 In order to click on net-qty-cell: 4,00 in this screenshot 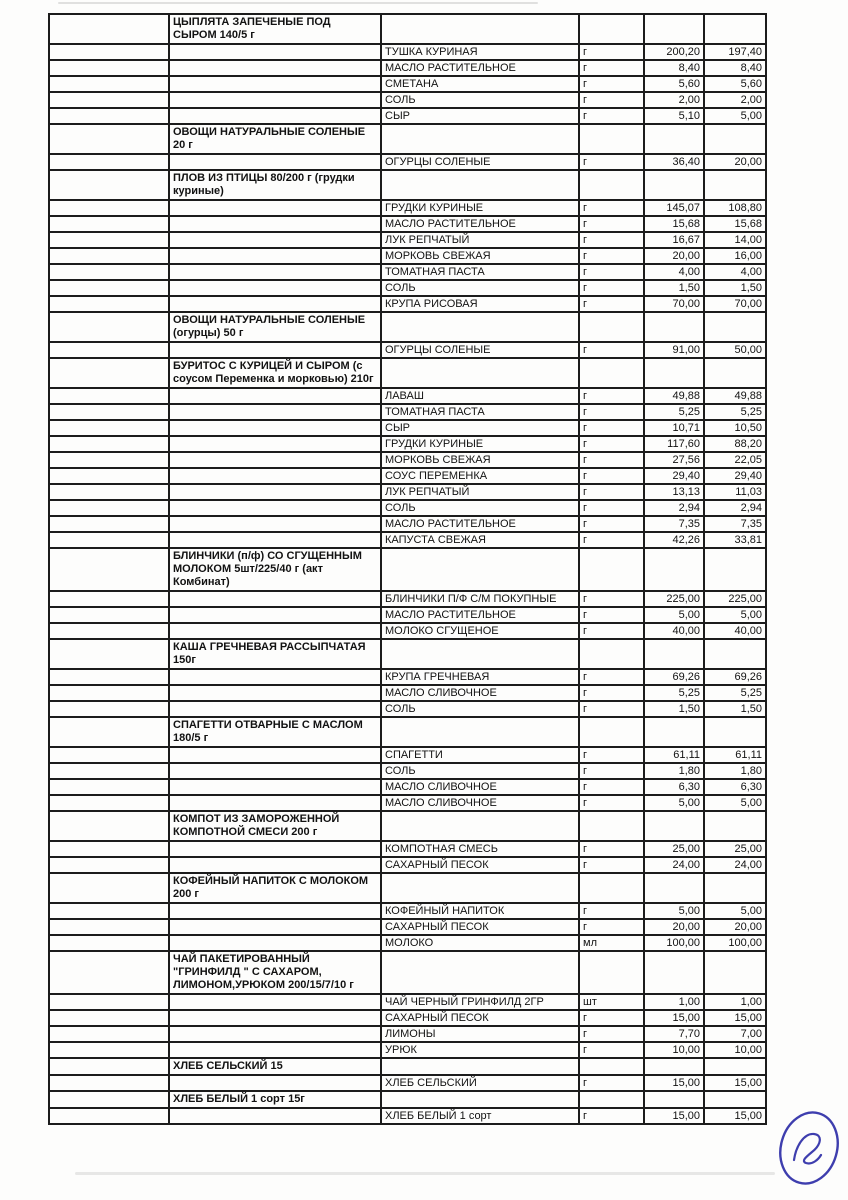, I will do `click(735, 272)`.